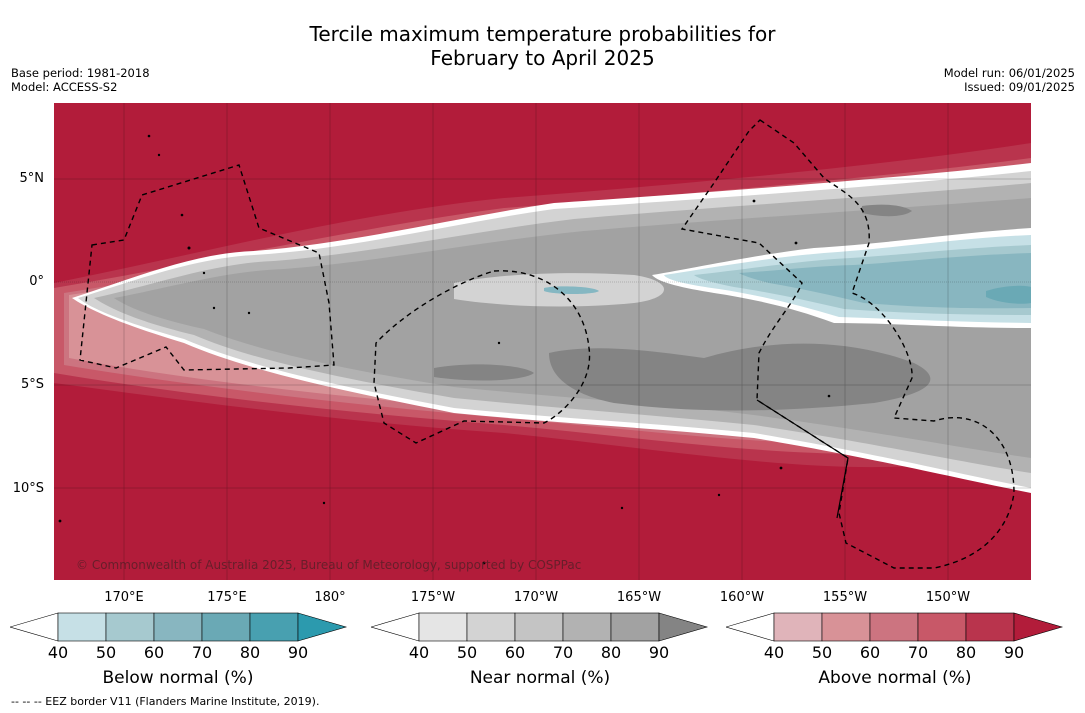 The image size is (1085, 713). What do you see at coordinates (540, 678) in the screenshot?
I see `legend-label-near: Near normal (%)` at bounding box center [540, 678].